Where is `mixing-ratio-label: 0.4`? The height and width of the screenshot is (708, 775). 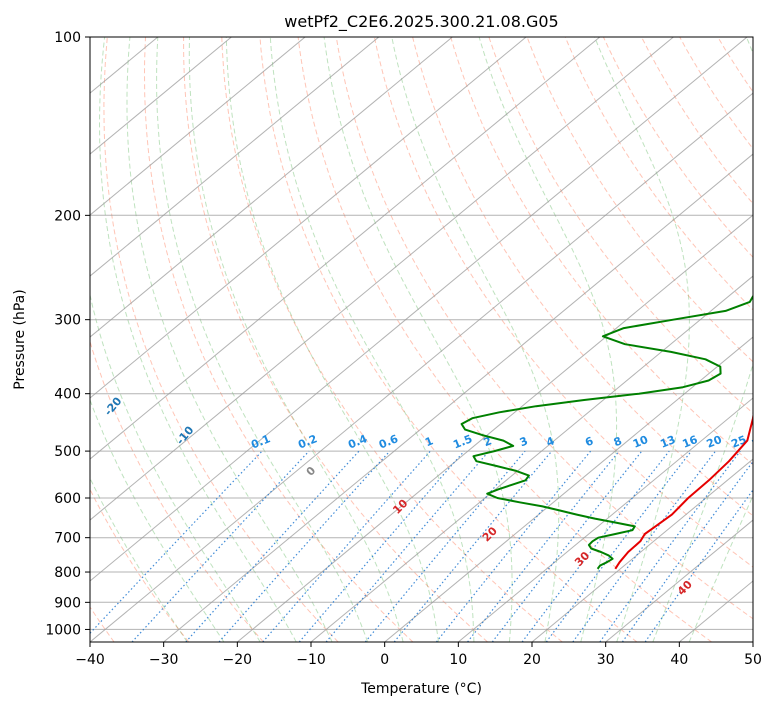
mixing-ratio-label: 0.4 is located at coordinates (357, 441).